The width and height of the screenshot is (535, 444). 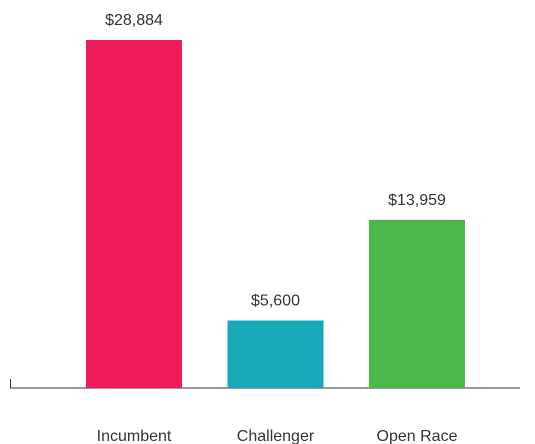 I want to click on x-tick-label: Challenger, so click(x=276, y=436).